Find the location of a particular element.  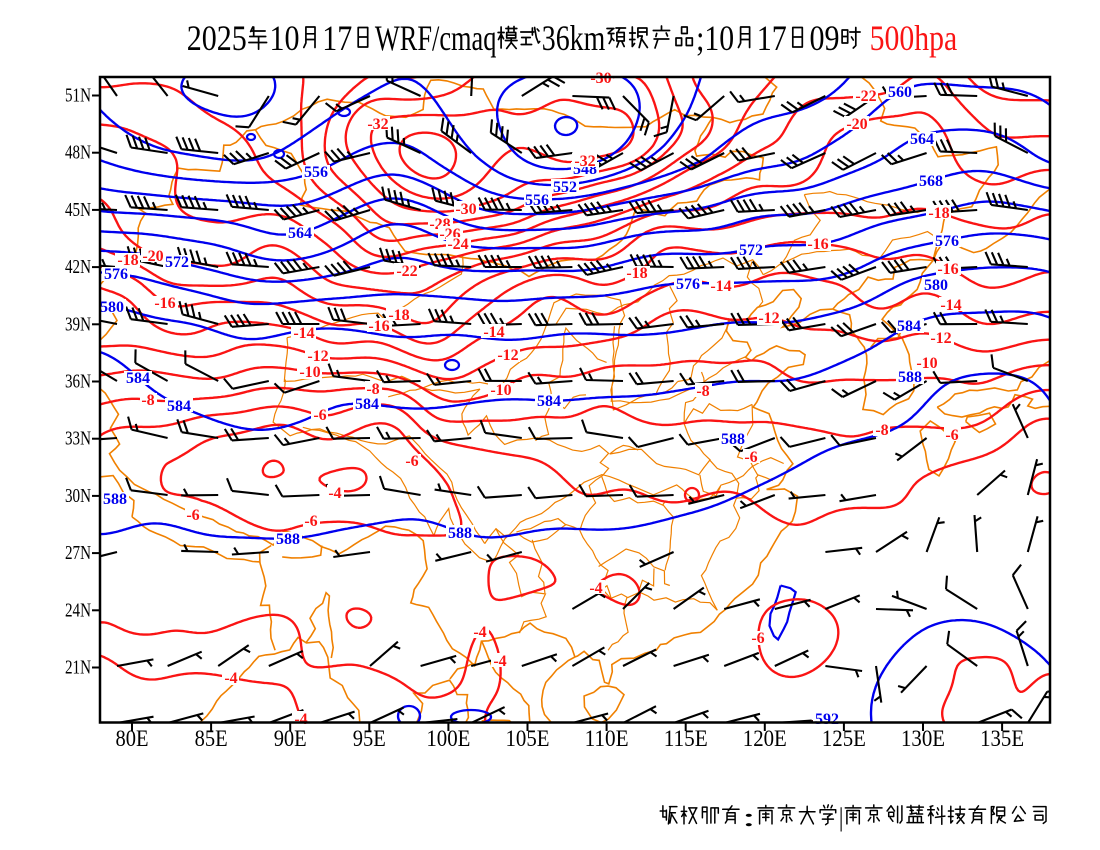

svg-text: 51N is located at coordinates (78, 96).